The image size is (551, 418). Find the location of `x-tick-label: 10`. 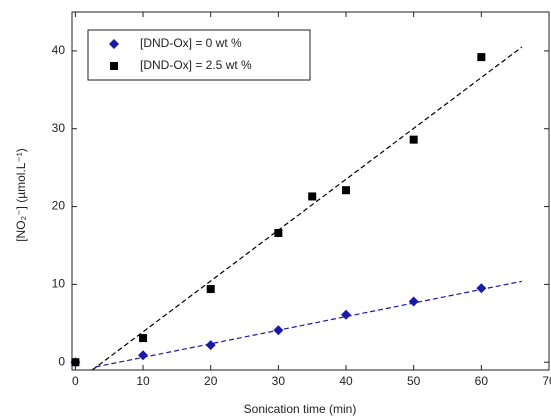

x-tick-label: 10 is located at coordinates (143, 381).